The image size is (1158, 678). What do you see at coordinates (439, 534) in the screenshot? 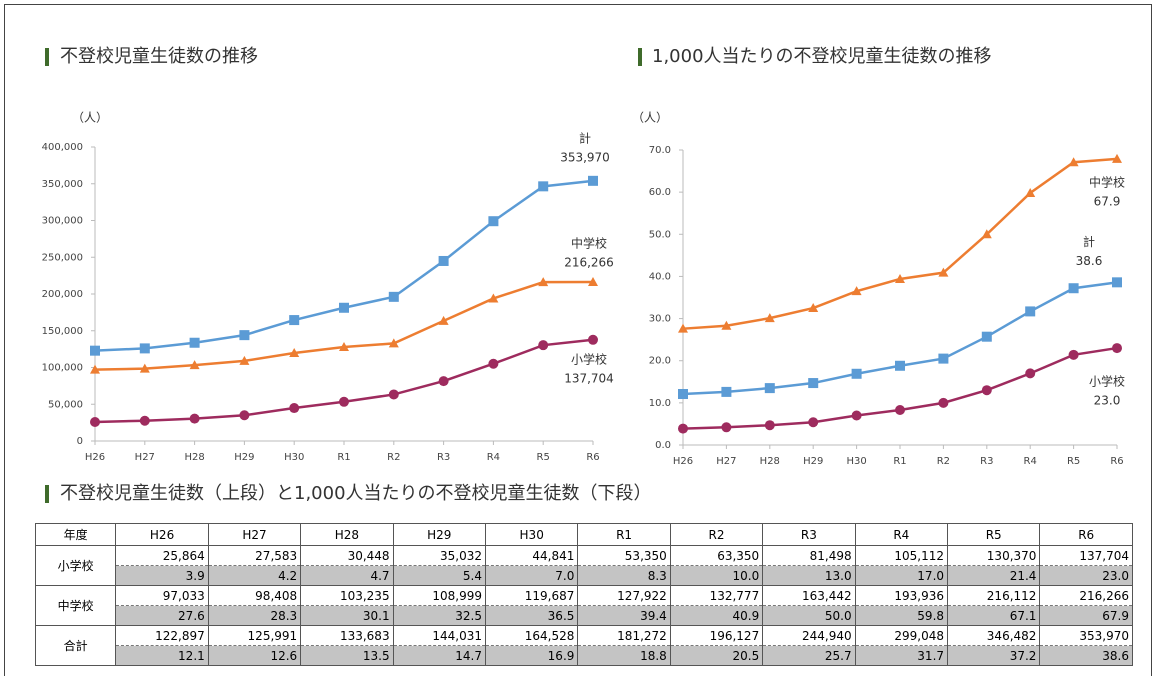
I see `header-cell: H29` at bounding box center [439, 534].